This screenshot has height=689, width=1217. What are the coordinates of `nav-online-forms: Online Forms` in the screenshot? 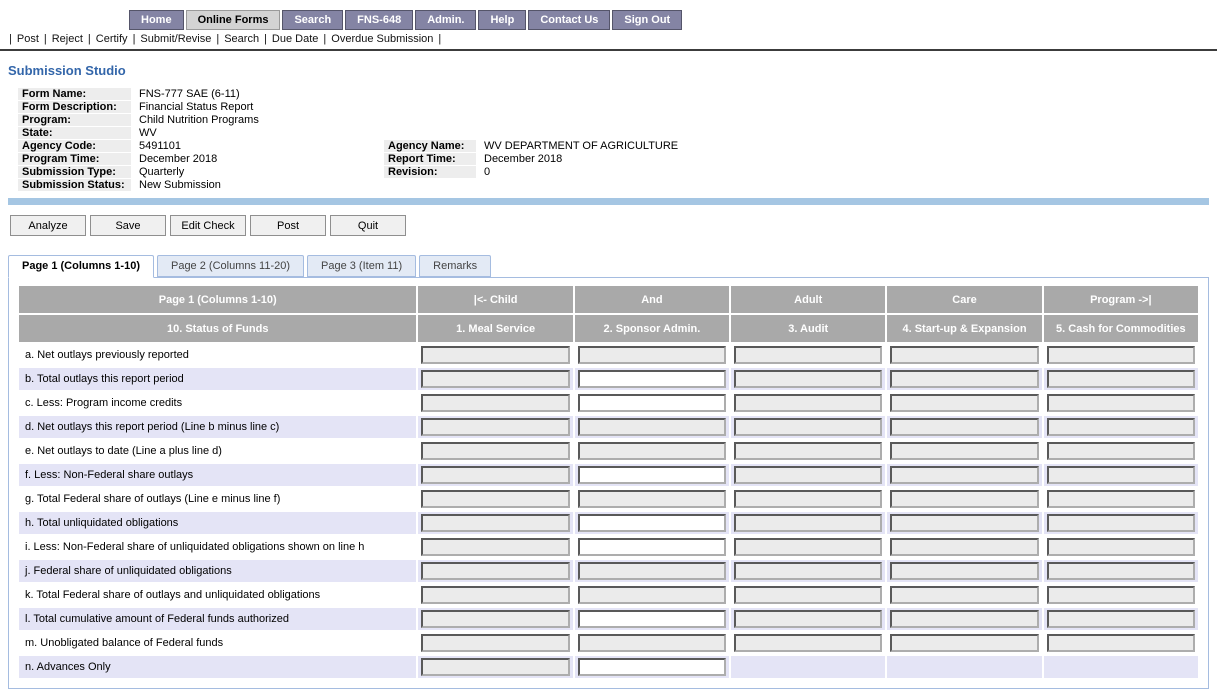 It's located at (233, 20).